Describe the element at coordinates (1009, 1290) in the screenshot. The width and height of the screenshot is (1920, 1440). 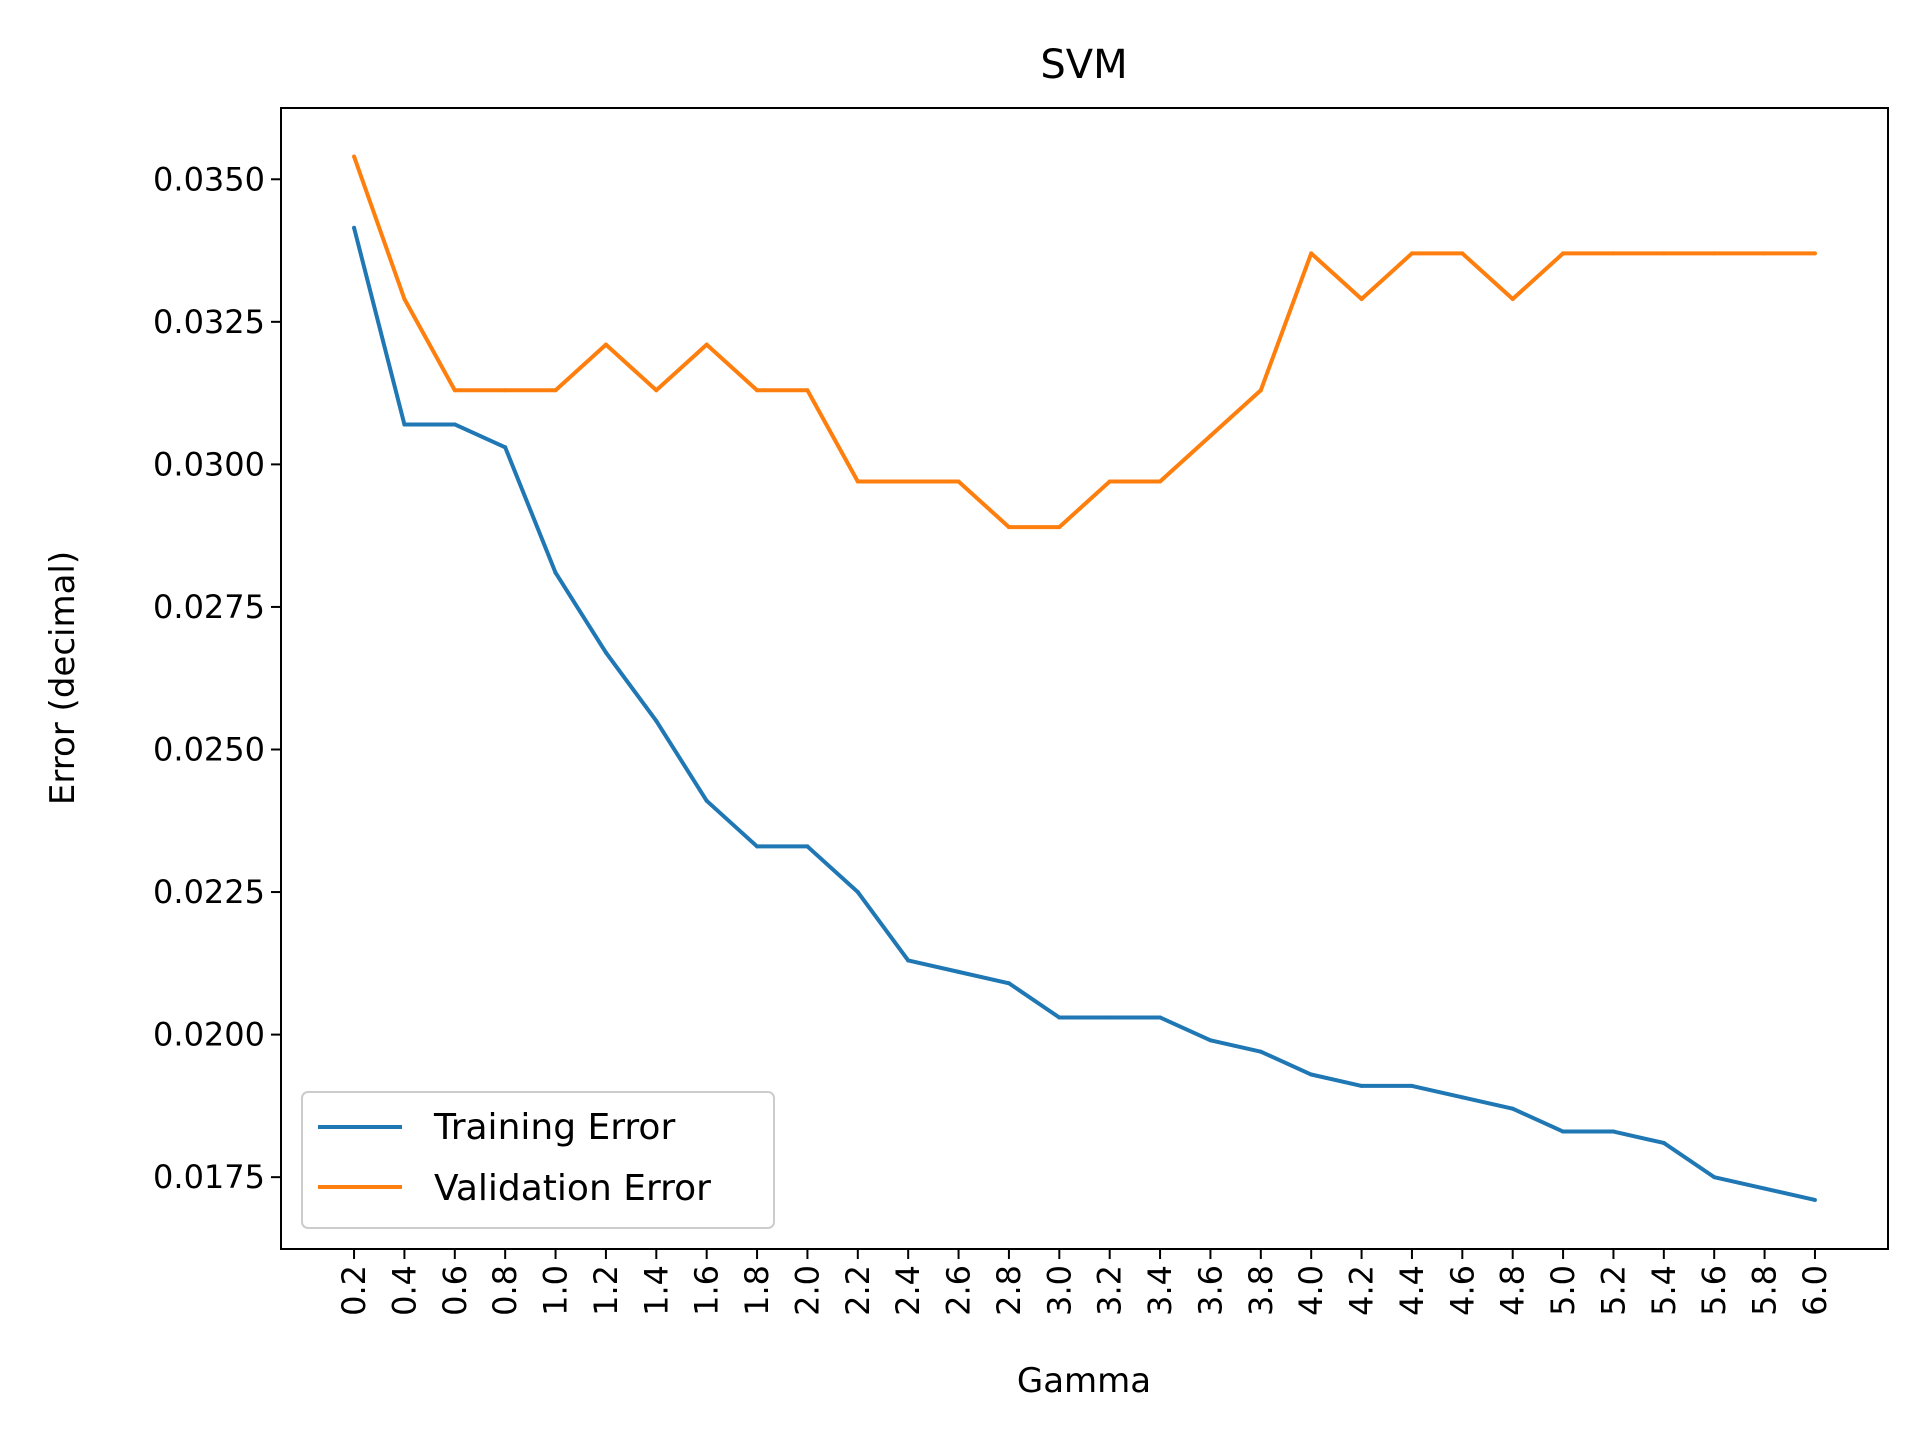
I see `x-tick-label: 2.8` at that location.